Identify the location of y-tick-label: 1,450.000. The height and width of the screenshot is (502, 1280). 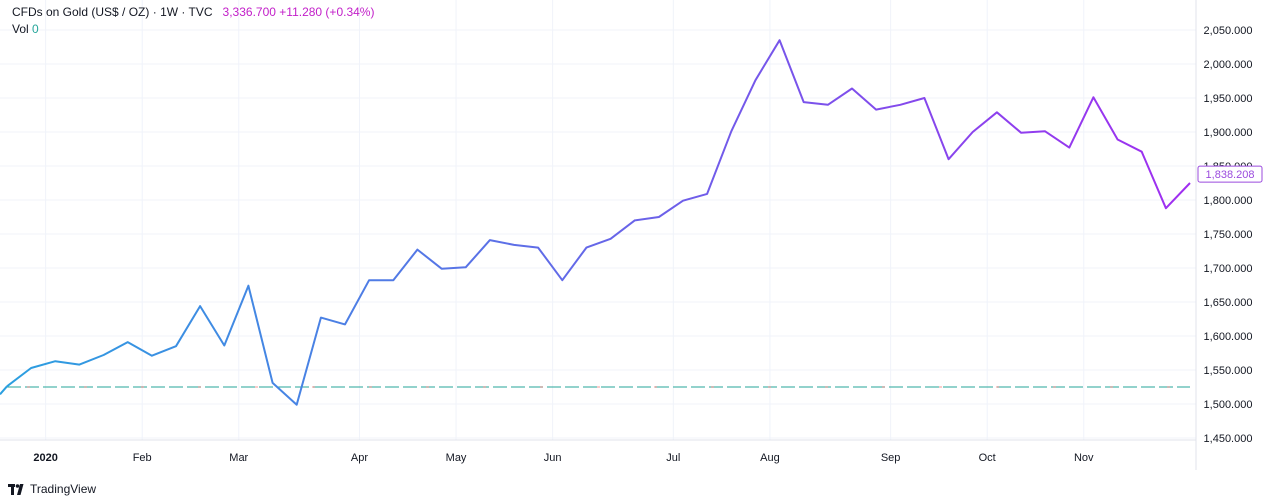
(1228, 439).